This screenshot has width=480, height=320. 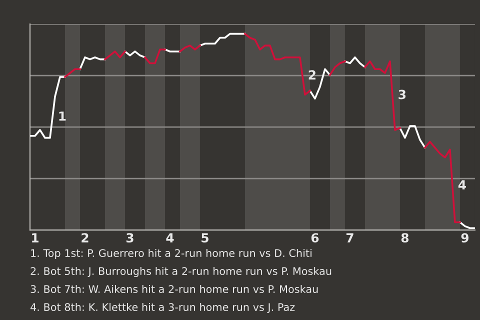 What do you see at coordinates (62, 116) in the screenshot?
I see `annotation: 1` at bounding box center [62, 116].